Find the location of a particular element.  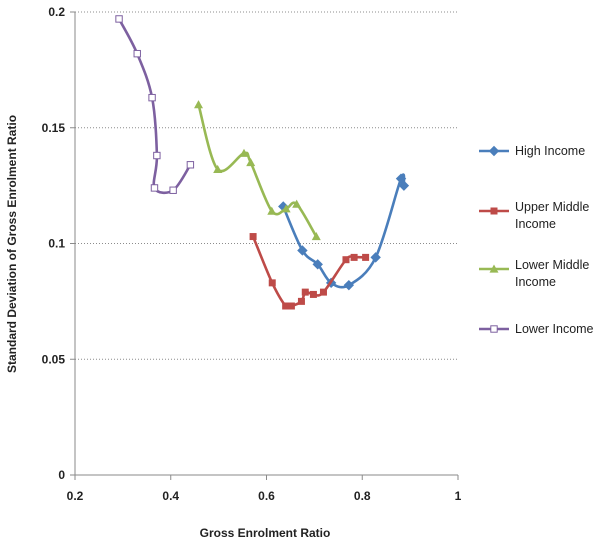

x-tick-label-0: 0.2 is located at coordinates (75, 496).